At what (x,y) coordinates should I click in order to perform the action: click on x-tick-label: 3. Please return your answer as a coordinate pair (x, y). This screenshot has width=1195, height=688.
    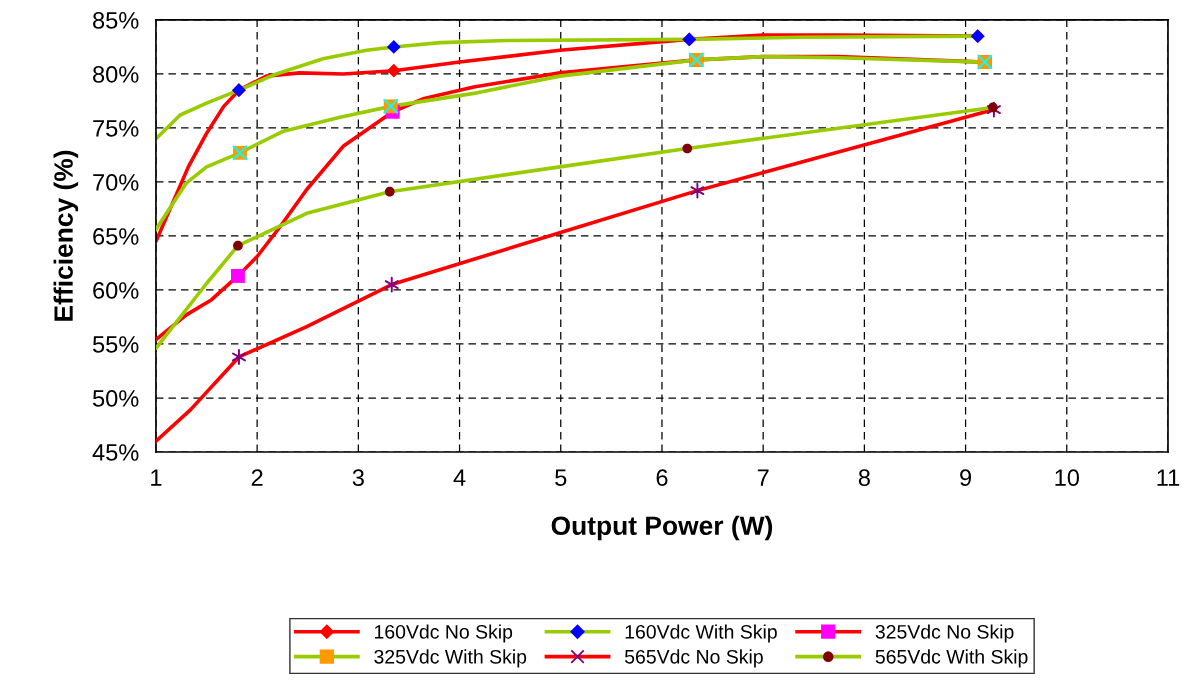
    Looking at the image, I should click on (358, 478).